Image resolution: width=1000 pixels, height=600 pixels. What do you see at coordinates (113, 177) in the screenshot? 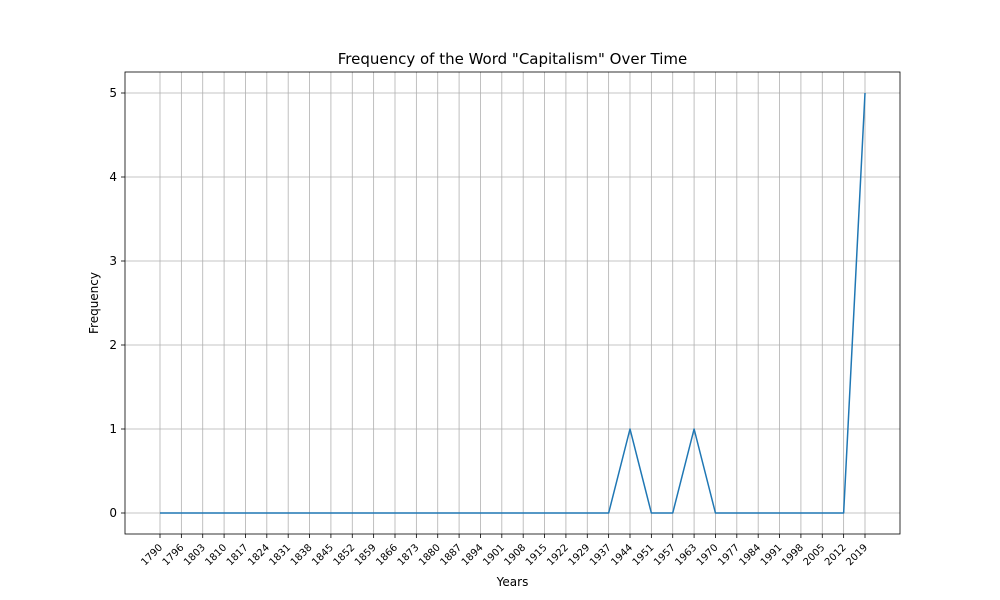
I see `y-tick-label: 4` at bounding box center [113, 177].